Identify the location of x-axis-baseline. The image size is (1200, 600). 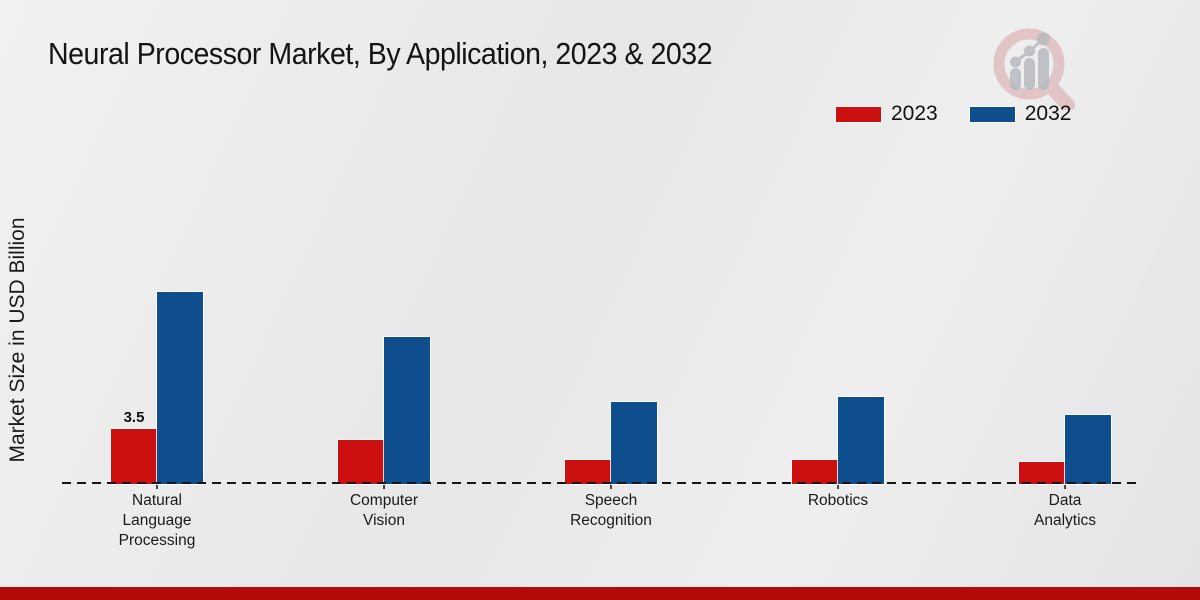
(600, 483).